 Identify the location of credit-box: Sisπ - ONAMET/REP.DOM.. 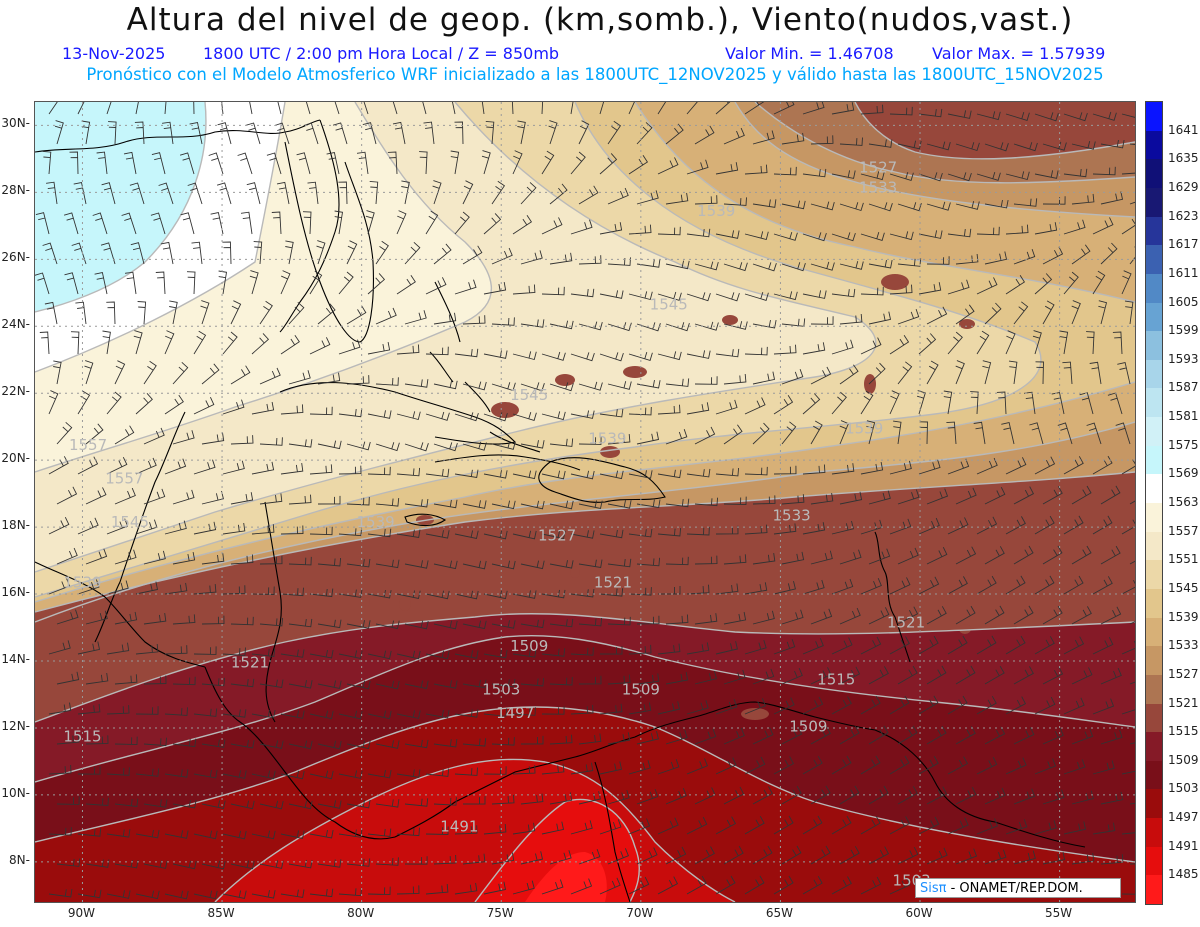
(1018, 888).